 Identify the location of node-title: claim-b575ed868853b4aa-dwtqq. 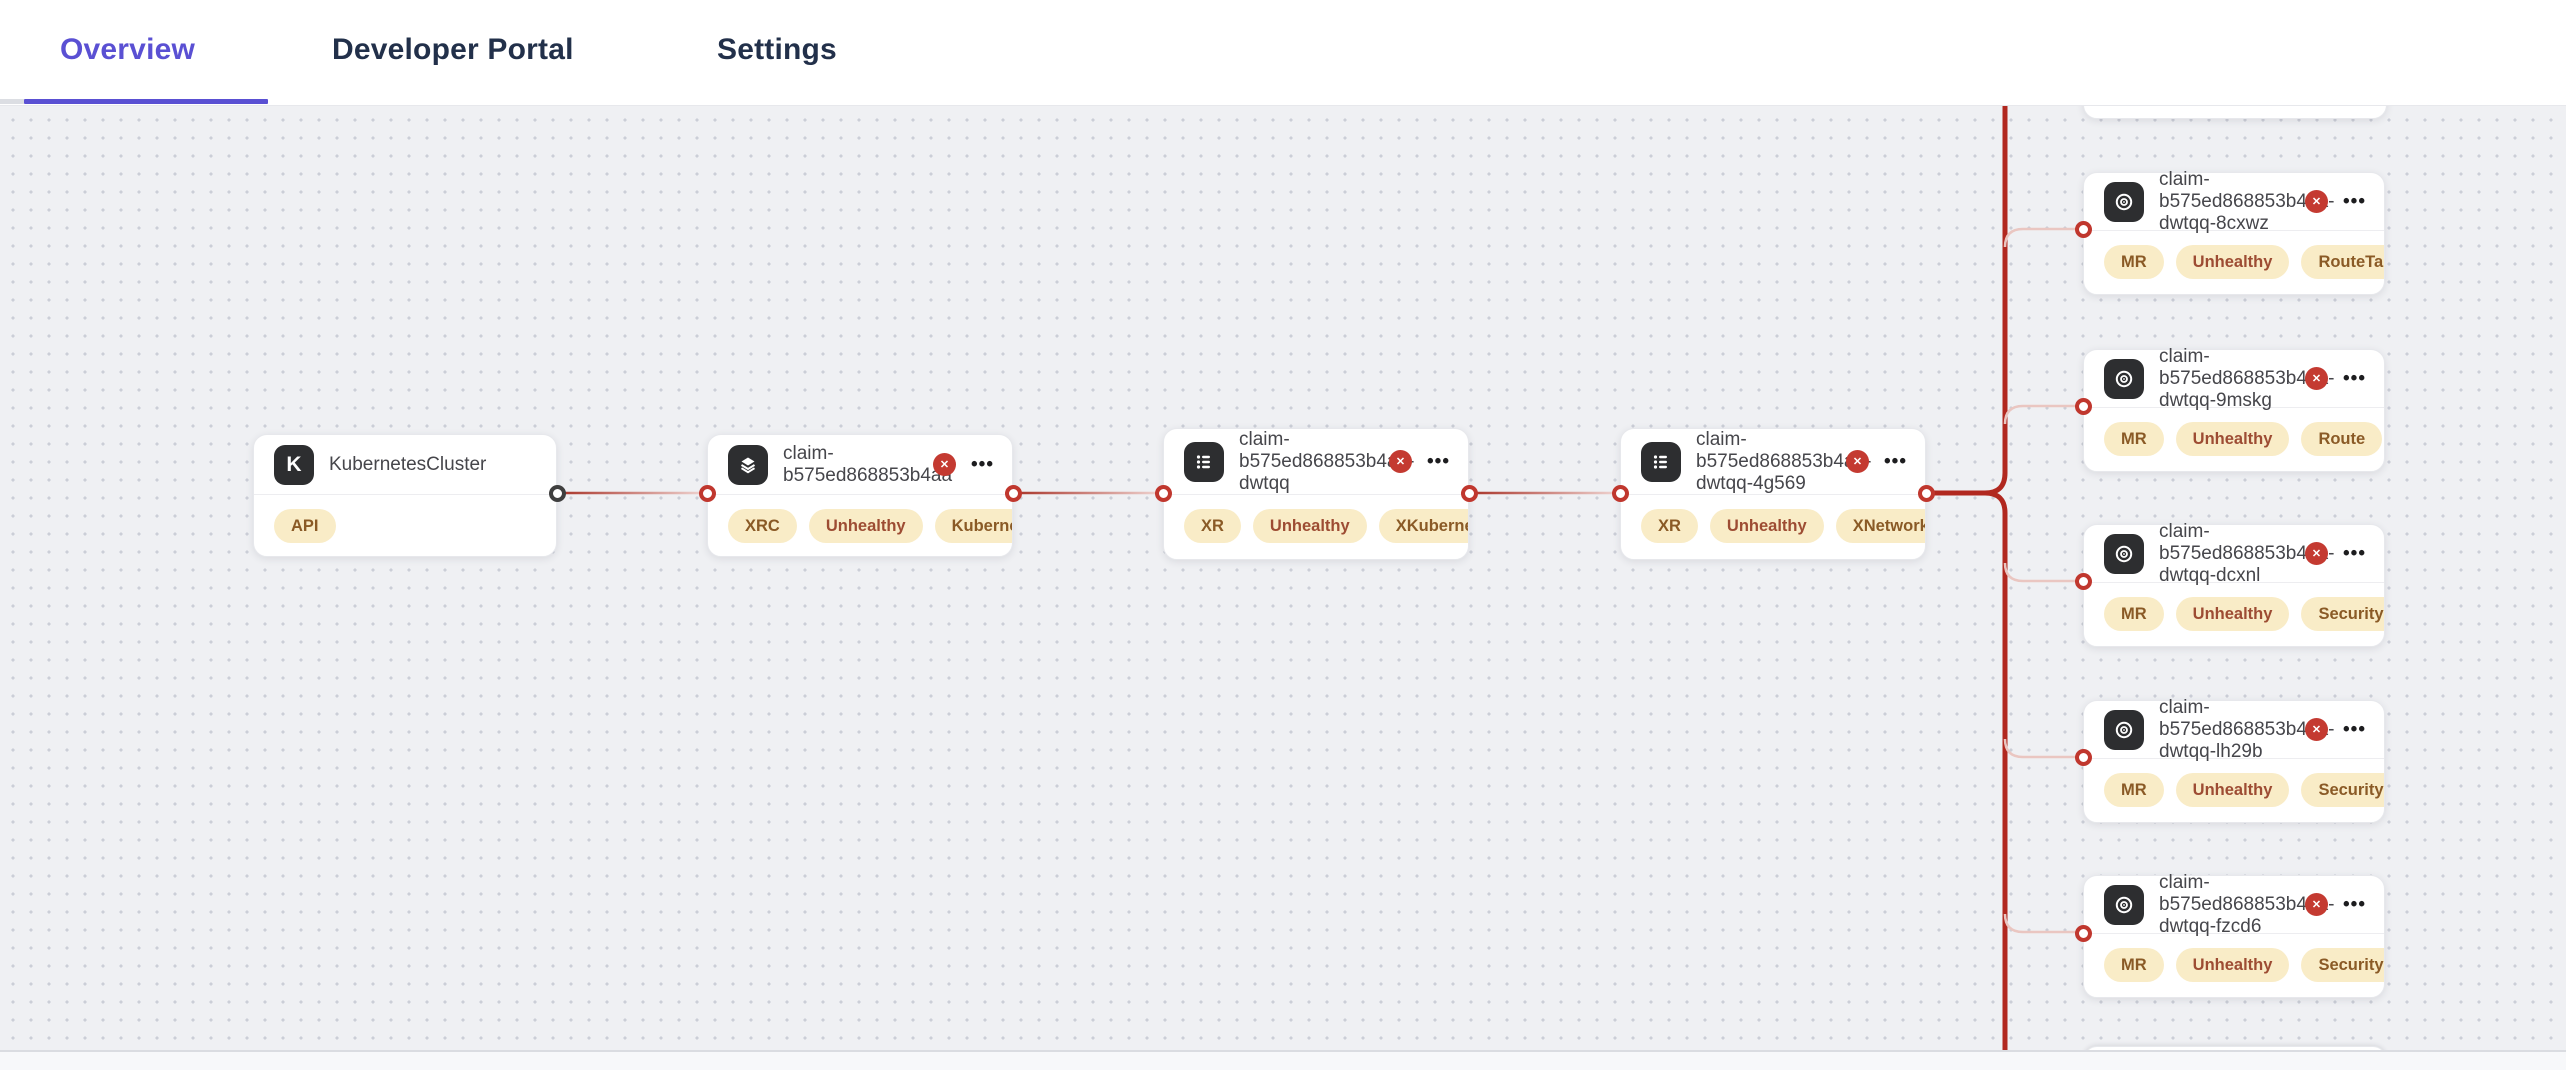
(1327, 461).